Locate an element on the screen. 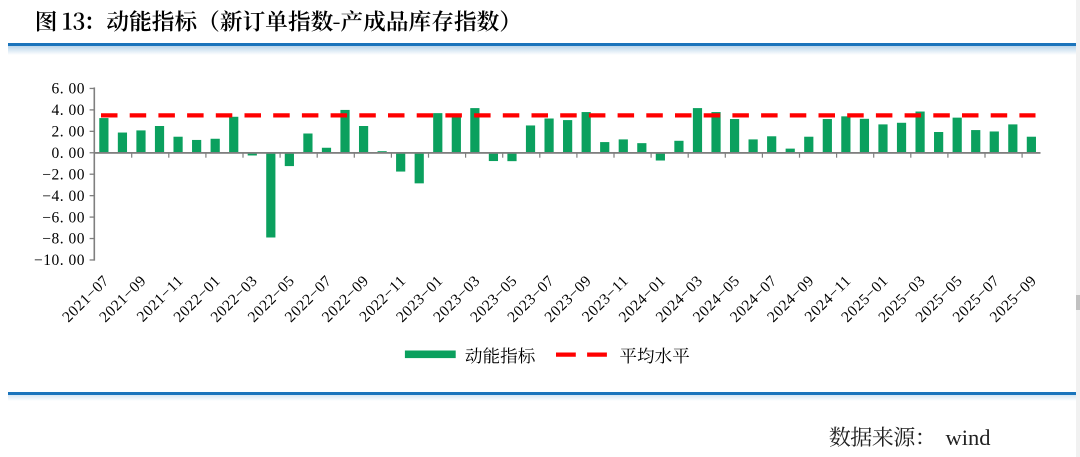 This screenshot has height=457, width=1080. svg-text: −4. 00 is located at coordinates (63, 196).